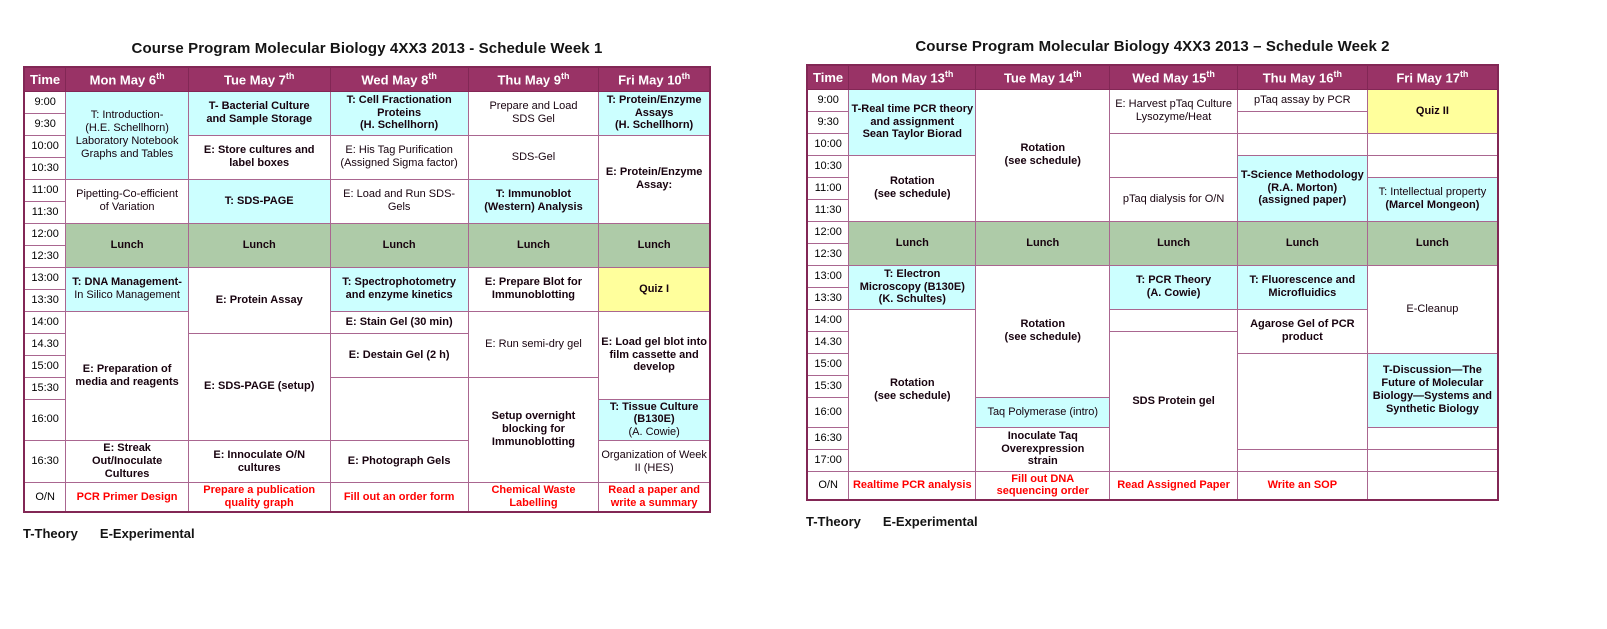 The height and width of the screenshot is (629, 1607). What do you see at coordinates (533, 344) in the screenshot?
I see `schedule-cell: E: Run semi-dry gel` at bounding box center [533, 344].